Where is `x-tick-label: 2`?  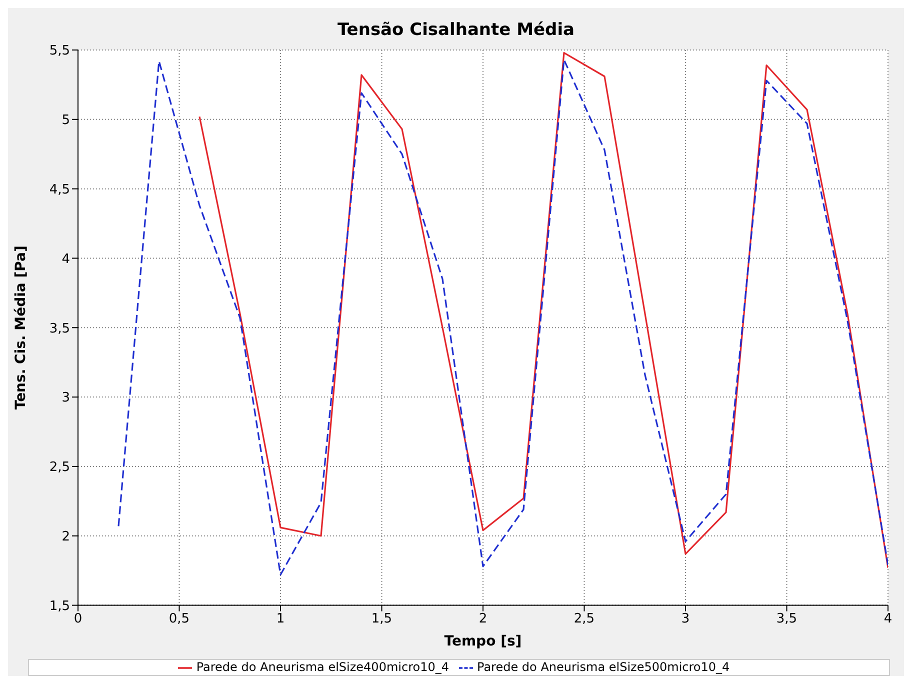
x-tick-label: 2 is located at coordinates (483, 619).